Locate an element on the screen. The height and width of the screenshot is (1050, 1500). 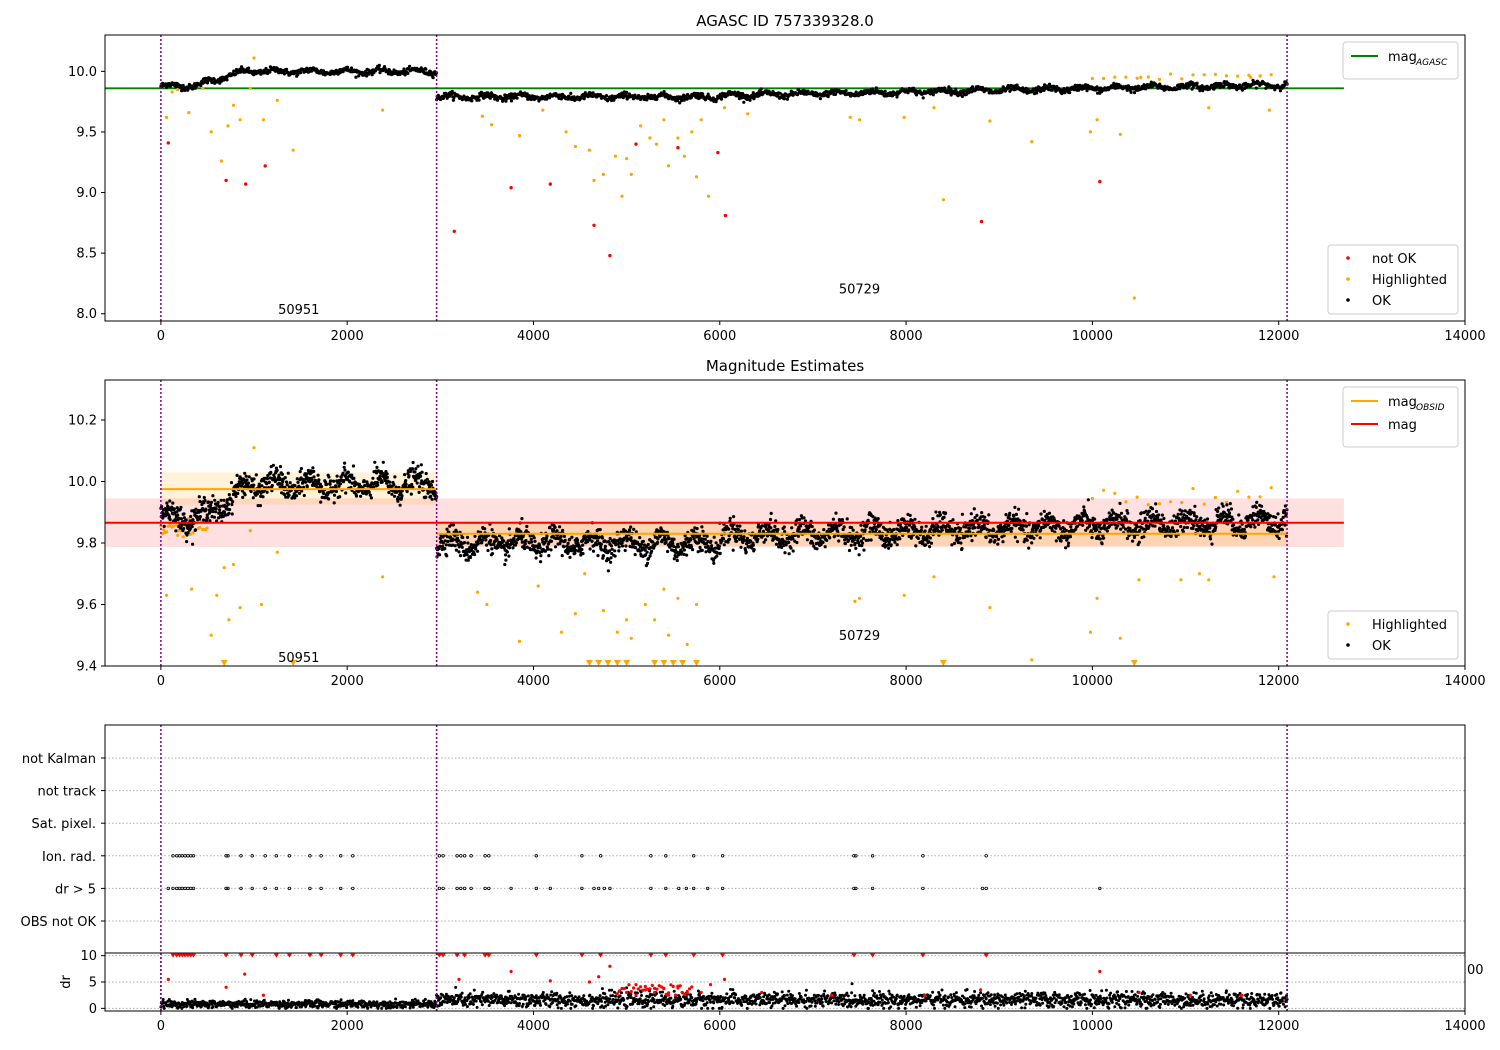
legend-label: OK is located at coordinates (1381, 301).